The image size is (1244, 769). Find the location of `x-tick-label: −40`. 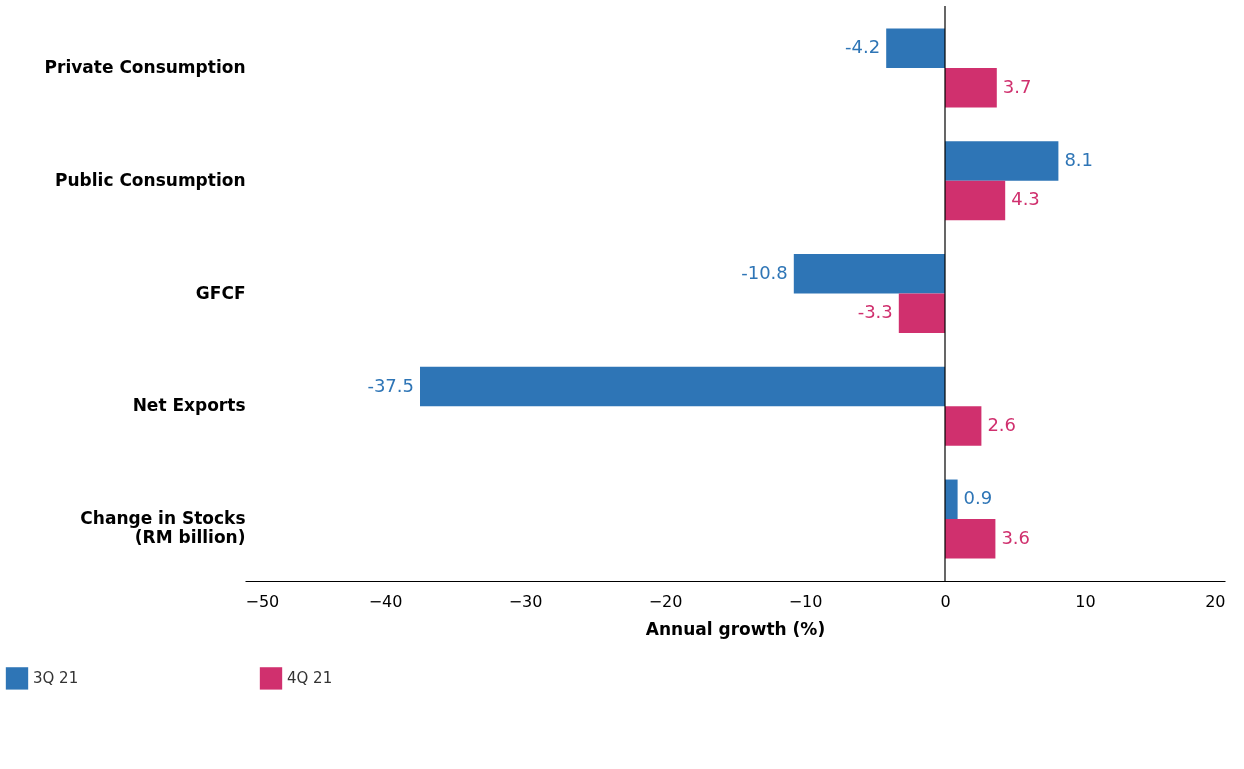

x-tick-label: −40 is located at coordinates (385, 601).